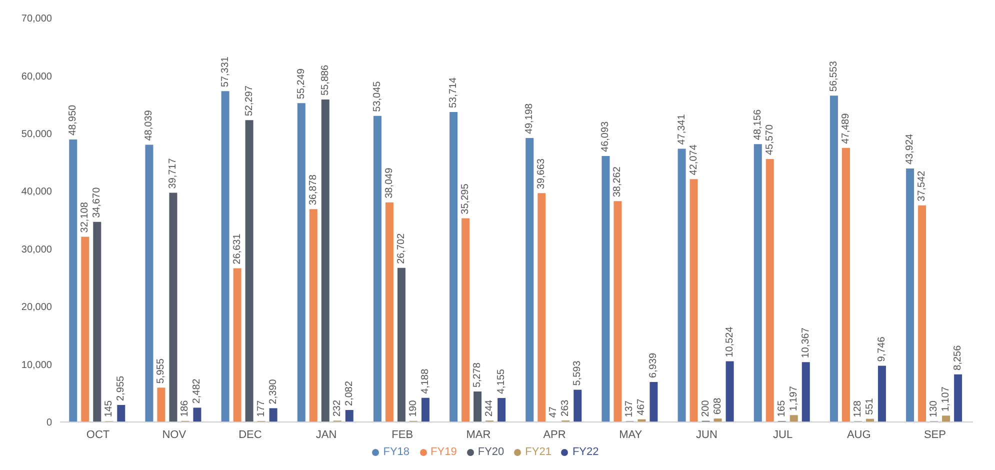  Describe the element at coordinates (554, 412) in the screenshot. I see `data-label: 47` at that location.